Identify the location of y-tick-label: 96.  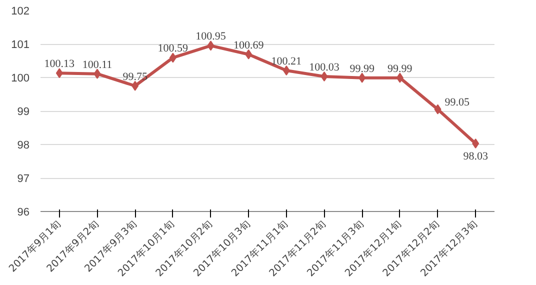
(23, 212).